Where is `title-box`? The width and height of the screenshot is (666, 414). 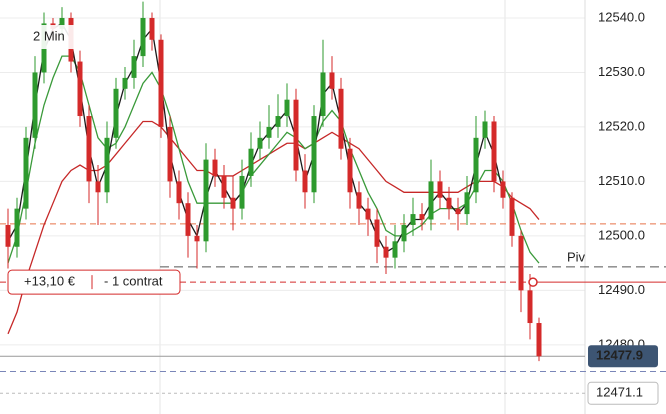
title-box is located at coordinates (49, 37).